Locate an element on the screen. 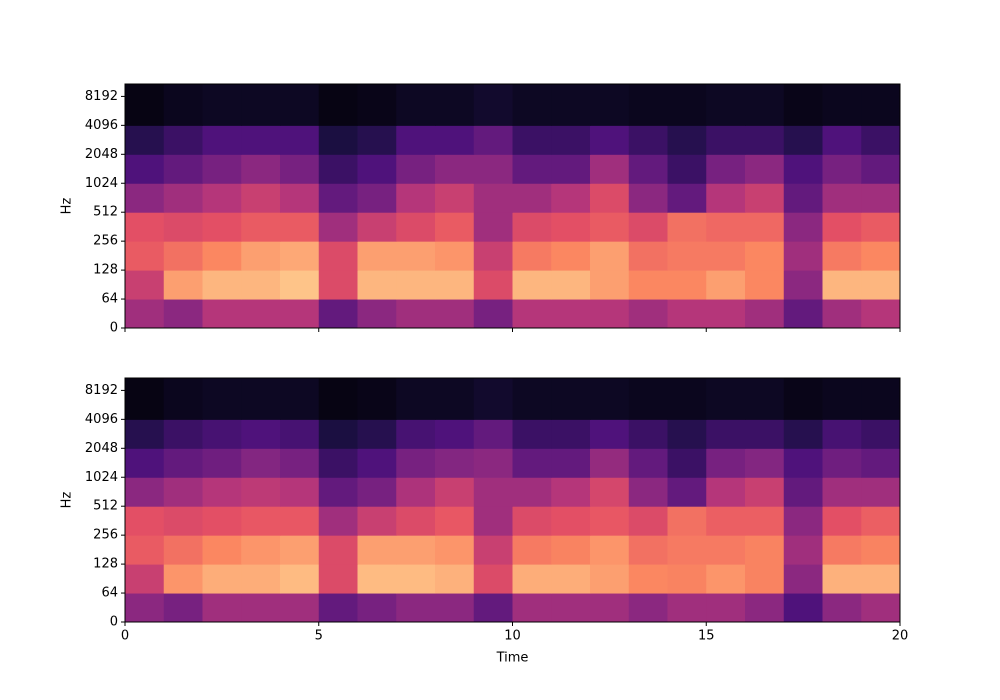 This screenshot has width=1000, height=700. y-tick-label: 2048 is located at coordinates (101, 448).